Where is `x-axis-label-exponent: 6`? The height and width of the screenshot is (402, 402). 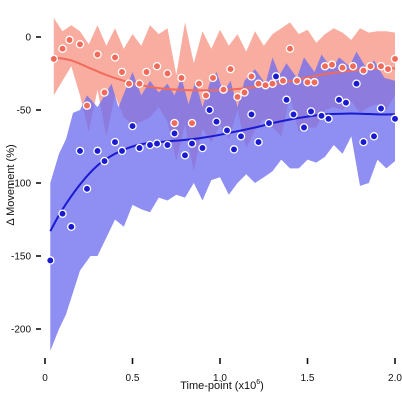 x-axis-label-exponent: 6 is located at coordinates (258, 382).